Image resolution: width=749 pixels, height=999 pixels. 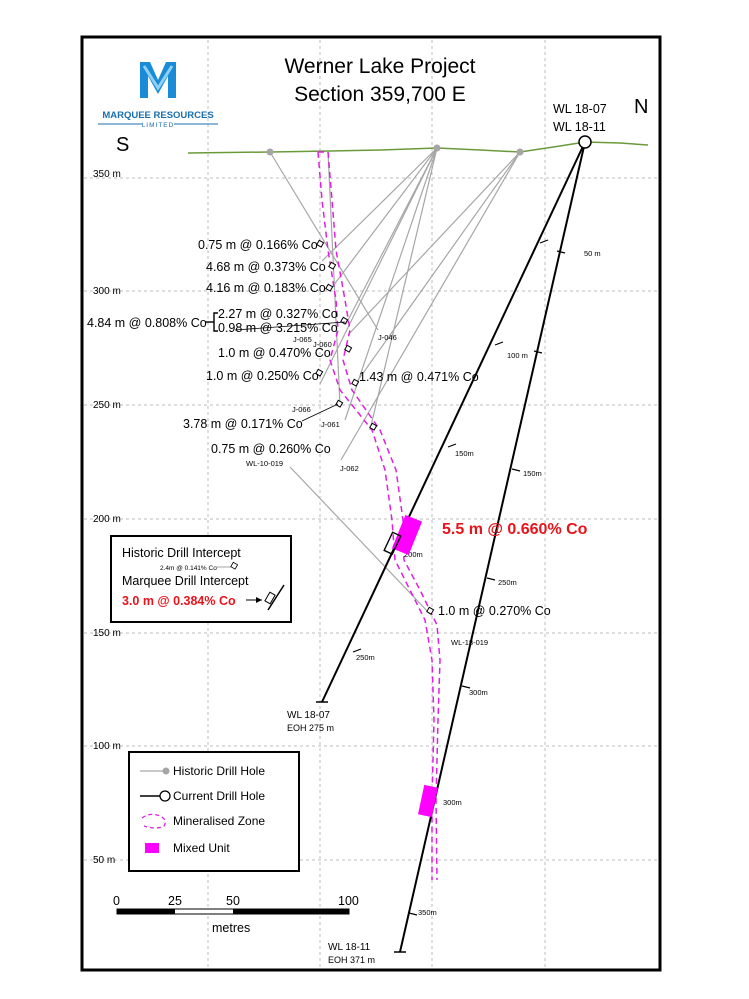 What do you see at coordinates (266, 267) in the screenshot?
I see `intercept-label: 4.68 m @ 0.373% Co` at bounding box center [266, 267].